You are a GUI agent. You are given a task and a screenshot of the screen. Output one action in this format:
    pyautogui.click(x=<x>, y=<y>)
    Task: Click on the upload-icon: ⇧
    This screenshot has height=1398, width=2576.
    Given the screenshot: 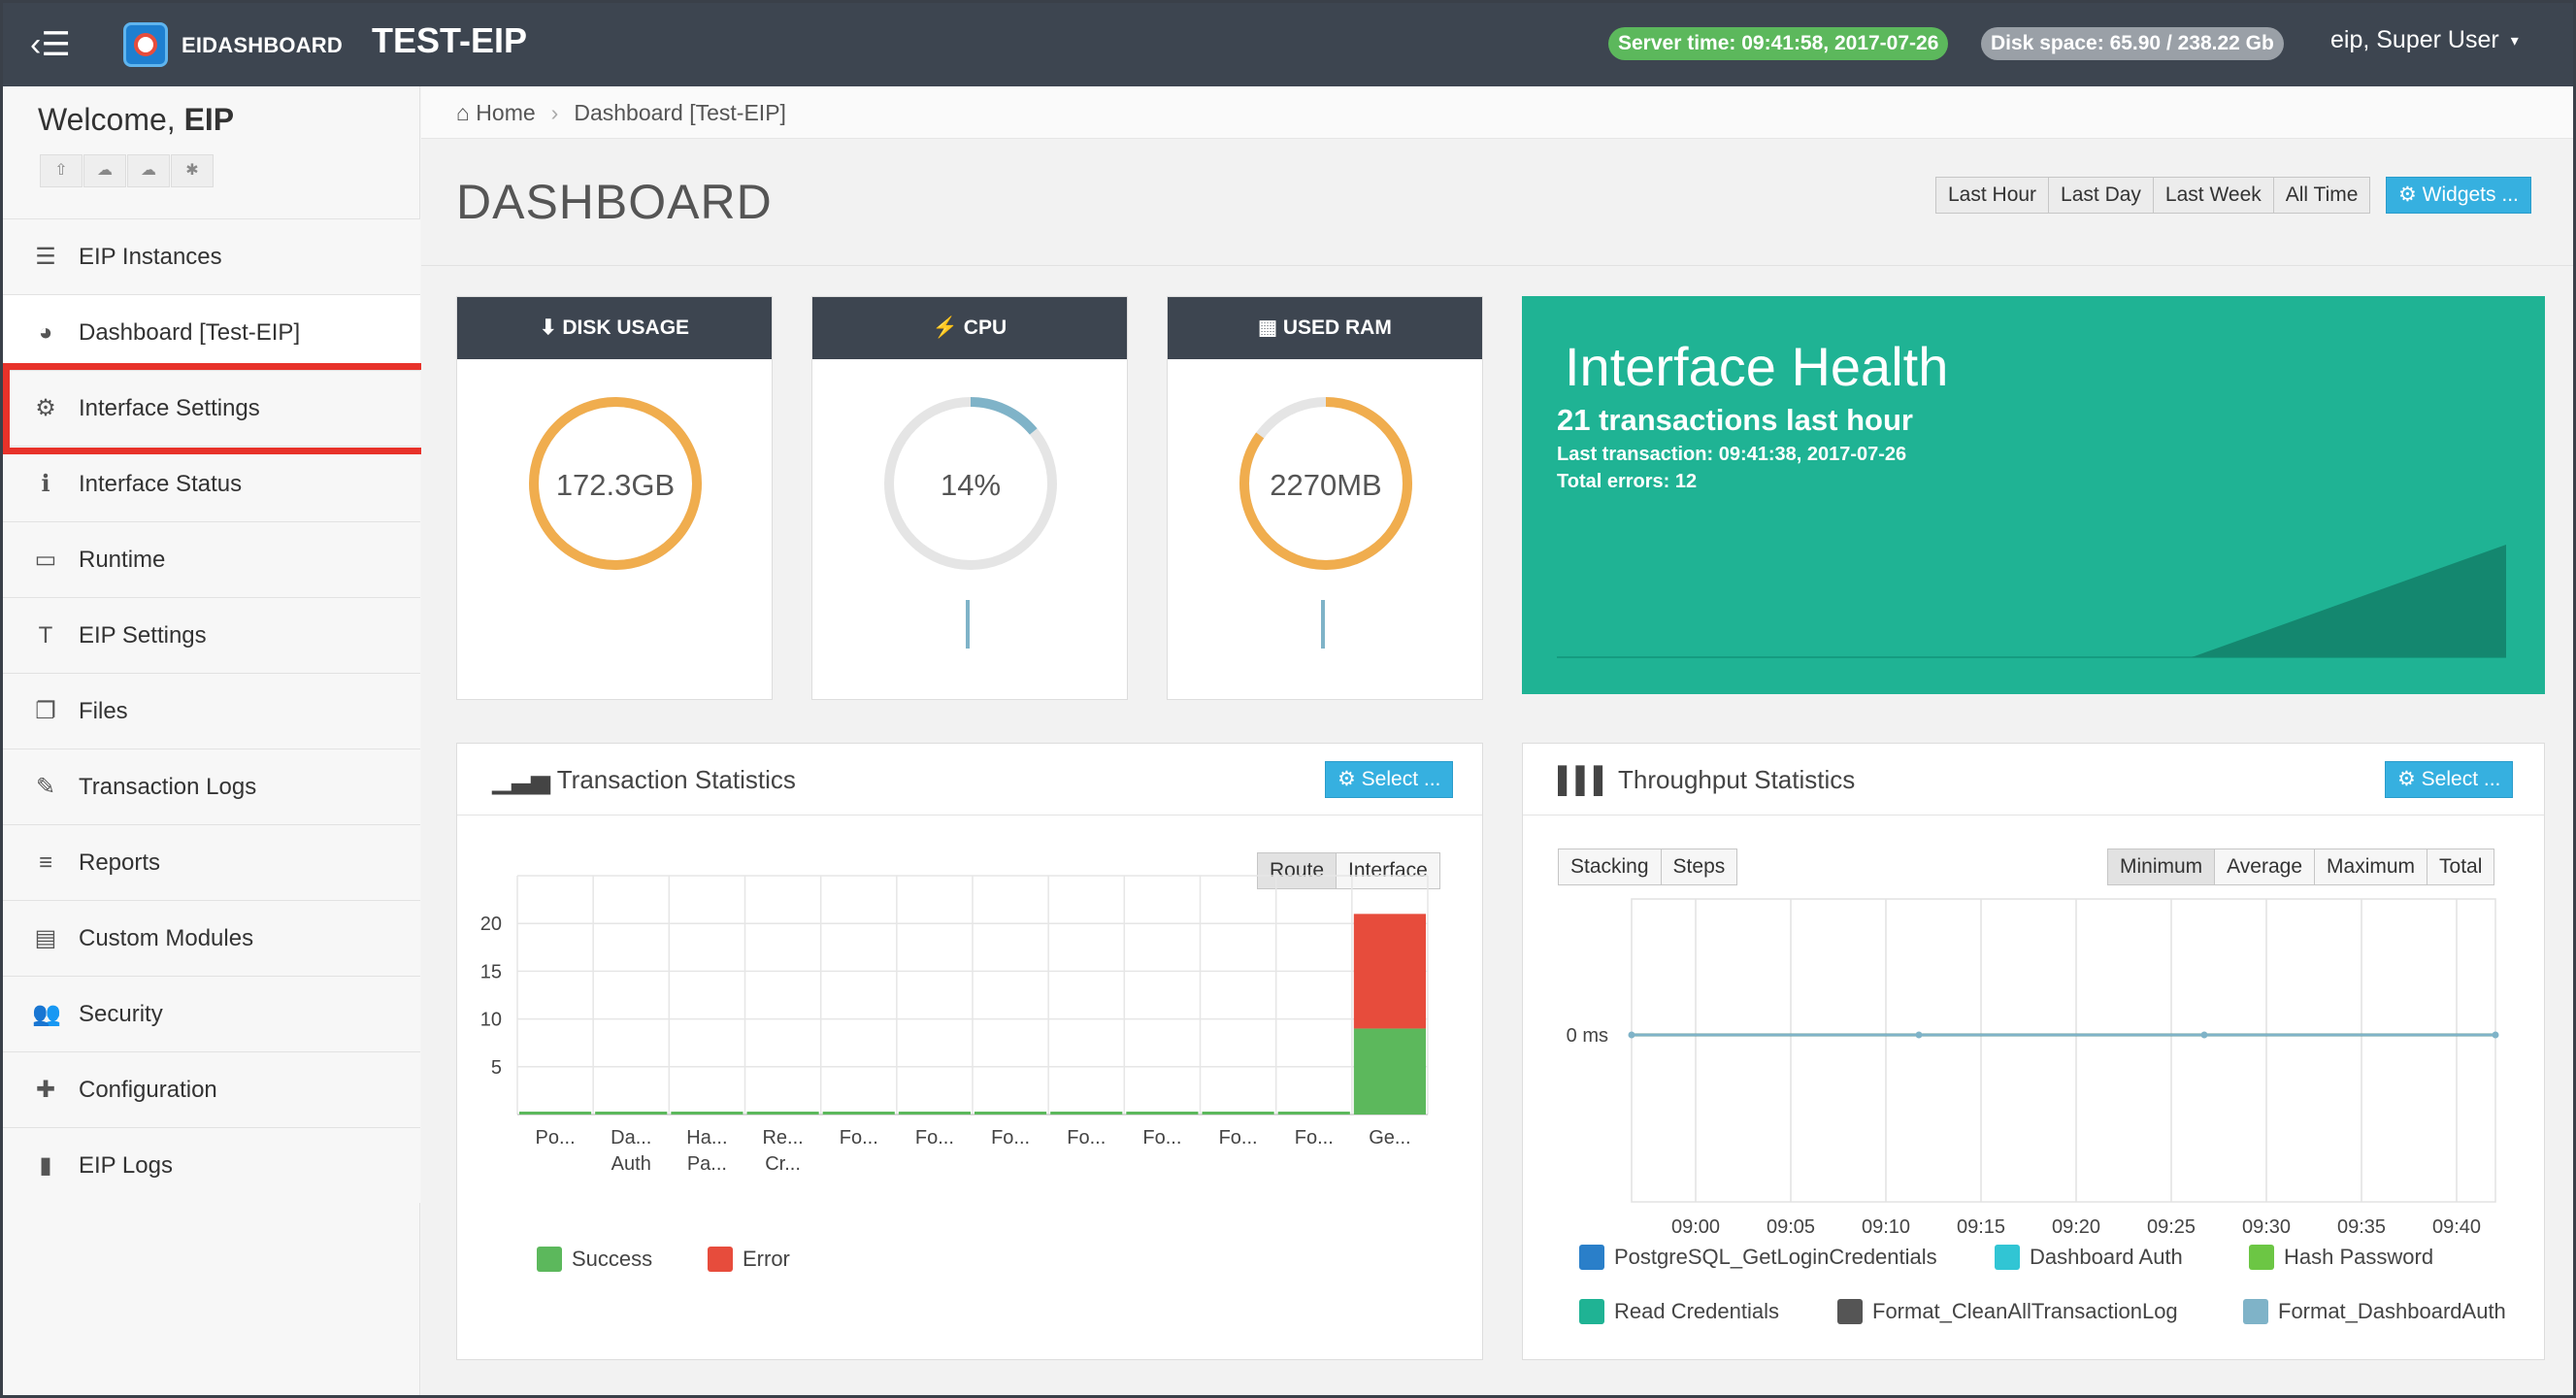 What is the action you would take?
    pyautogui.click(x=61, y=170)
    